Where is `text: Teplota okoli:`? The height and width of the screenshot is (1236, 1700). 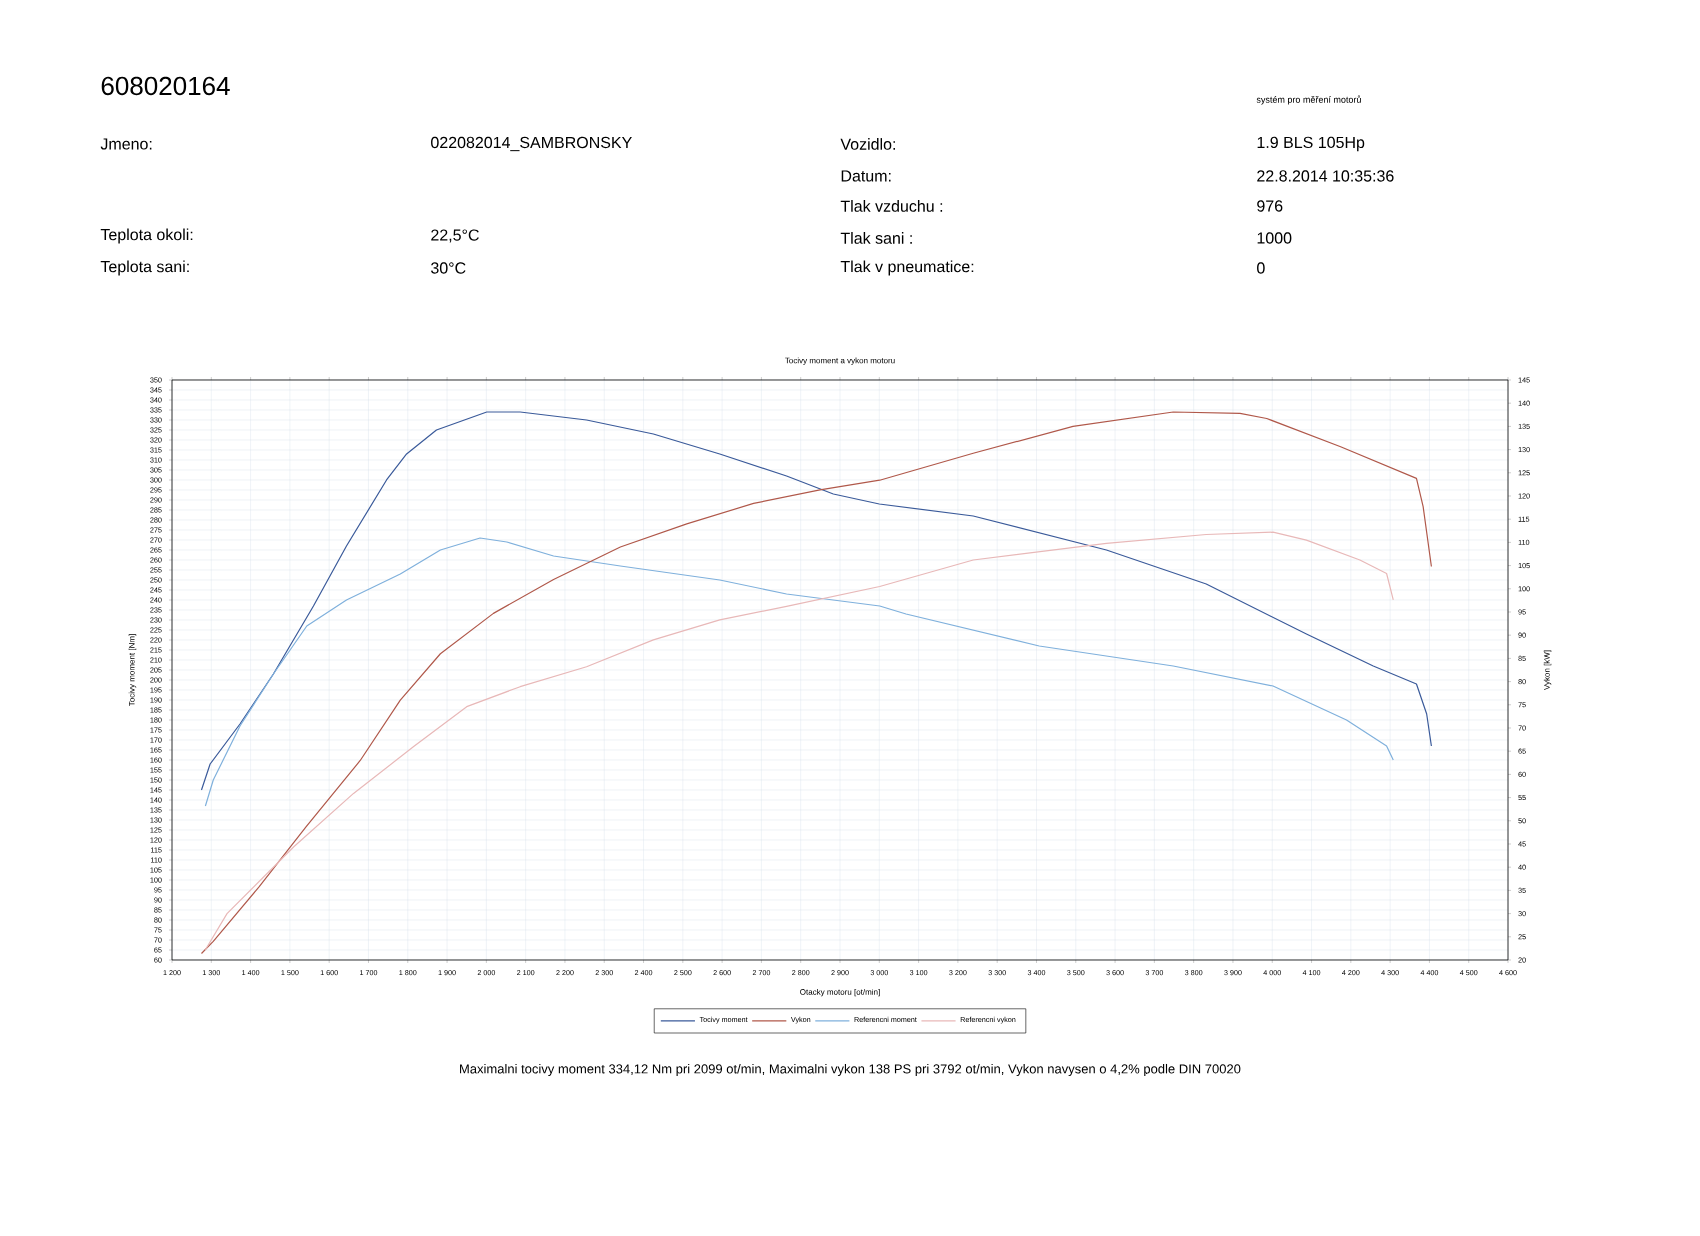
text: Teplota okoli: is located at coordinates (146, 236).